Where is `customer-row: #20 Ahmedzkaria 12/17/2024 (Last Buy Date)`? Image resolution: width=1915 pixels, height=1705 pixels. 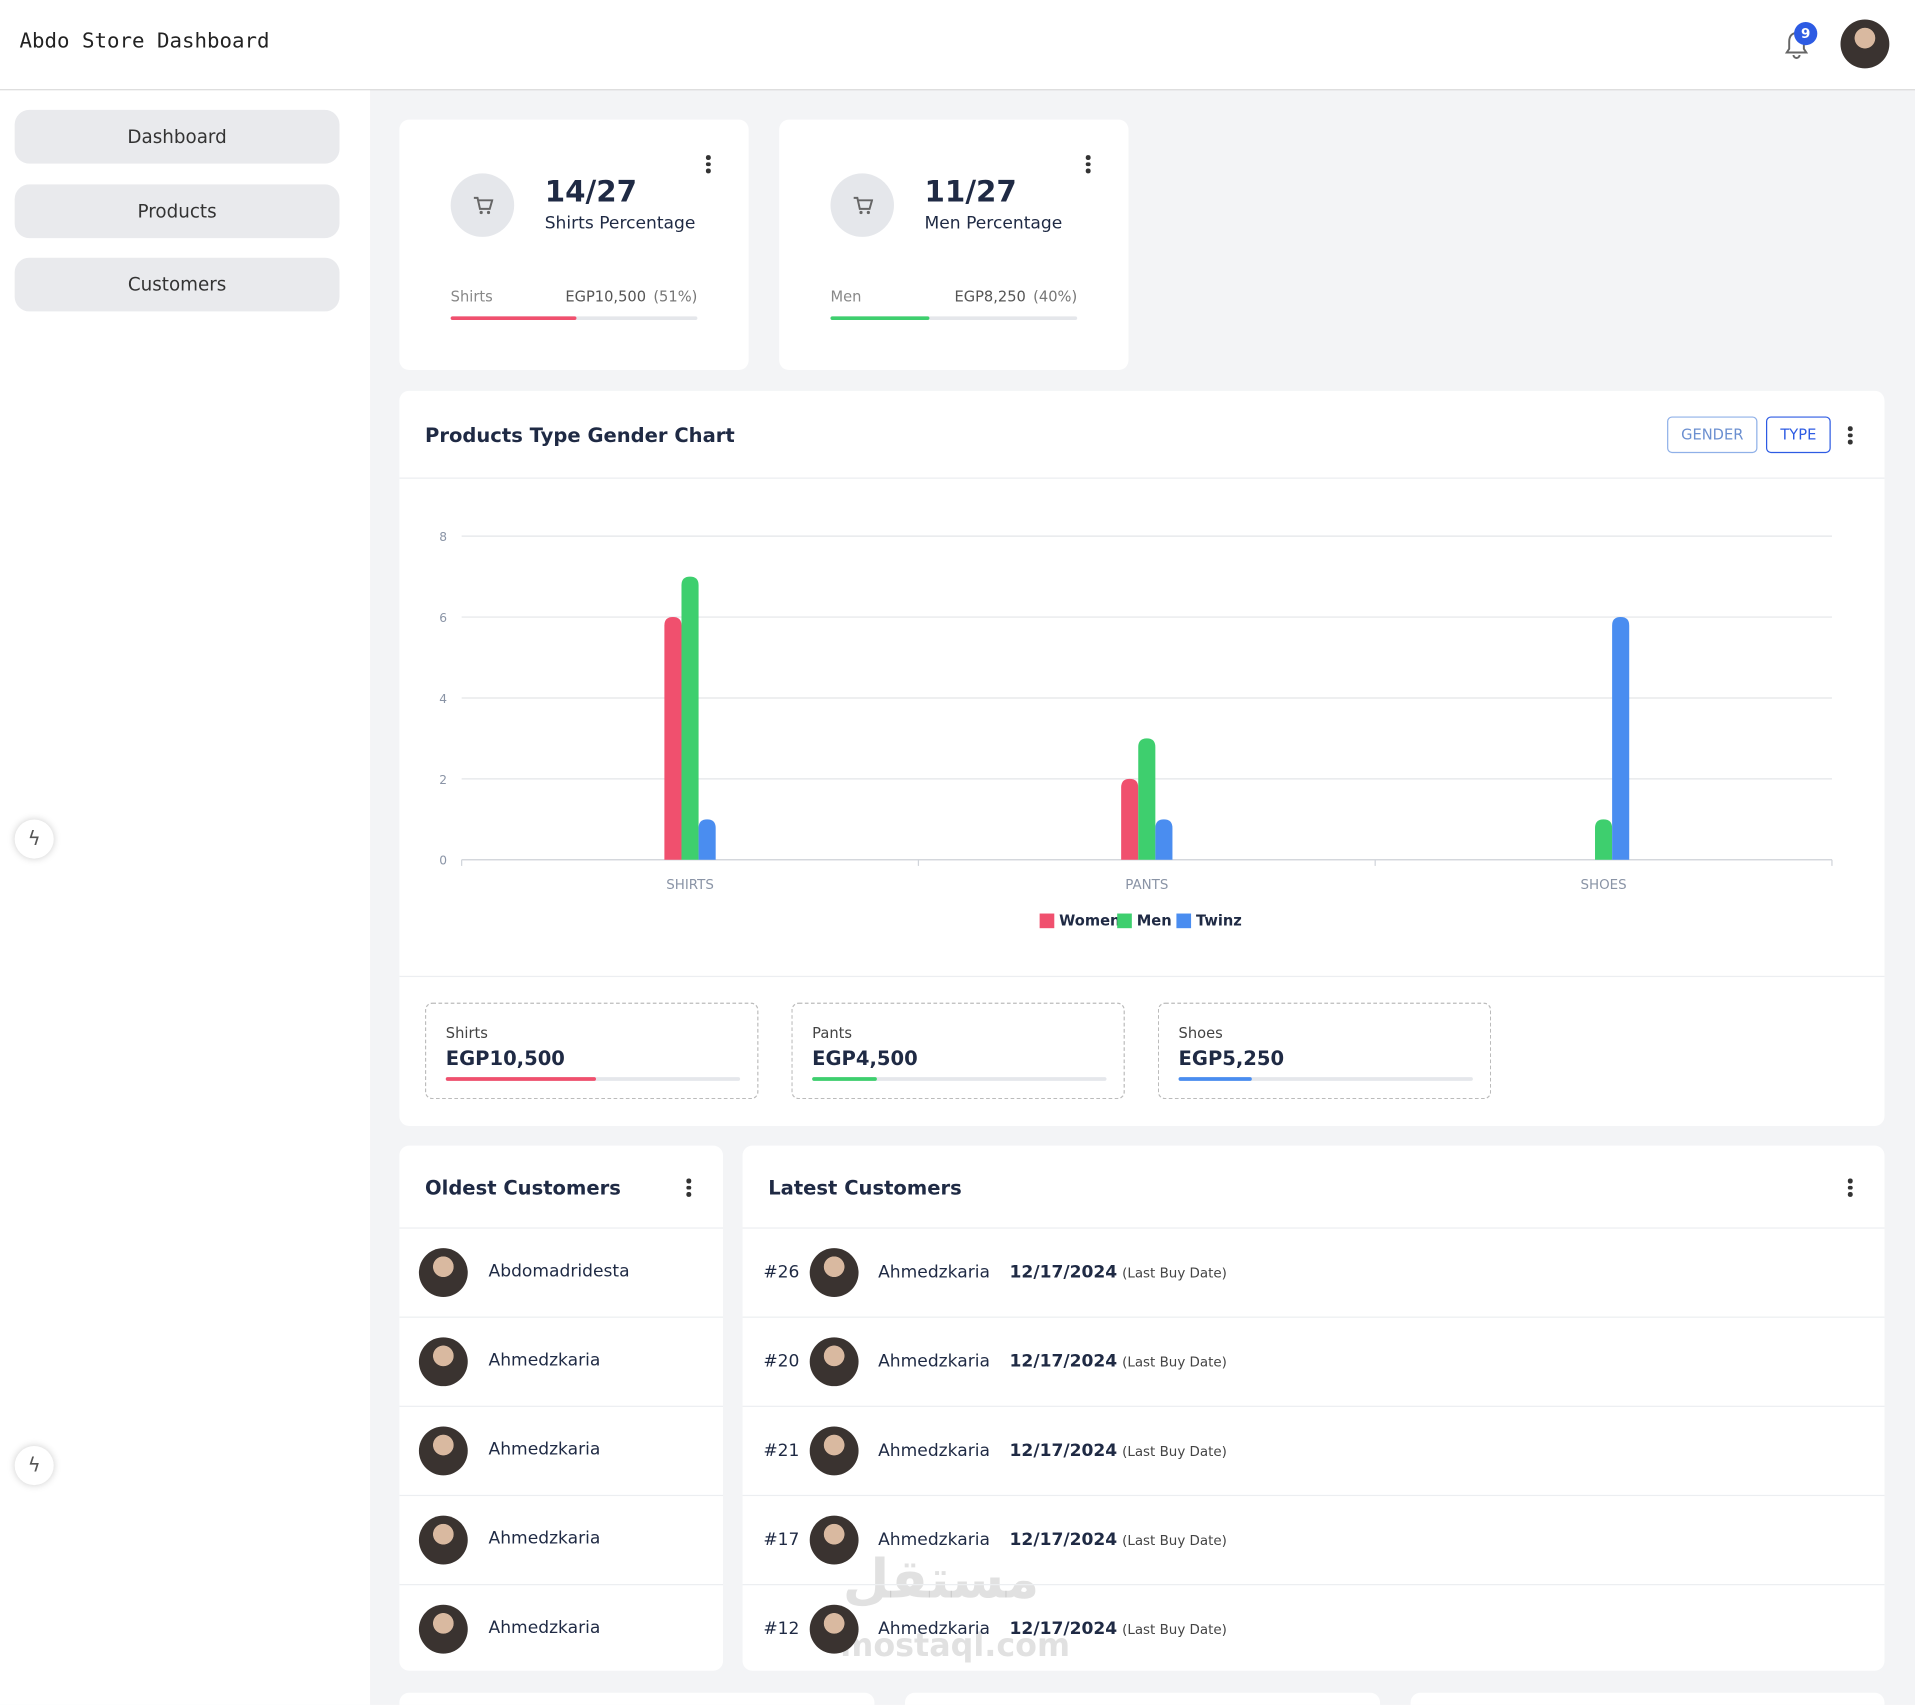 customer-row: #20 Ahmedzkaria 12/17/2024 (Last Buy Date) is located at coordinates (995, 1362).